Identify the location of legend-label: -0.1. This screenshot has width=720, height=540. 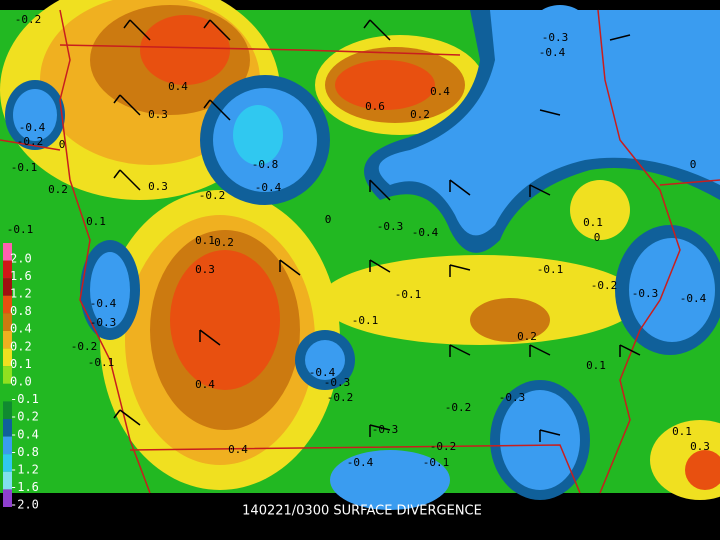
(24, 399).